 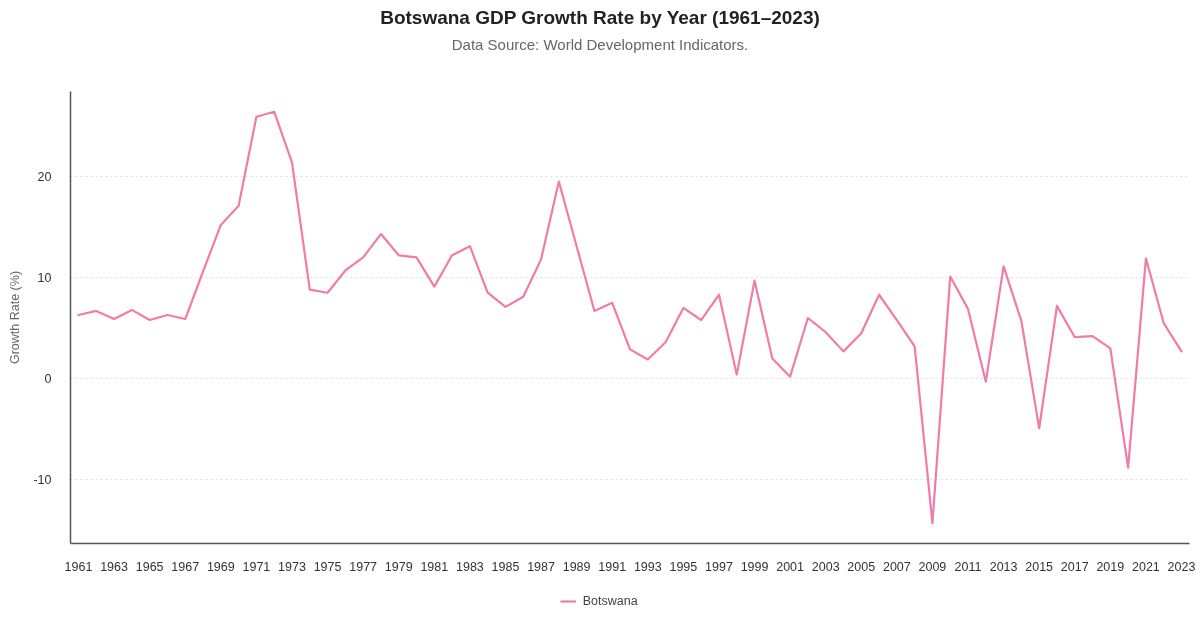 I want to click on x-tick-label: 1963, so click(x=114, y=566).